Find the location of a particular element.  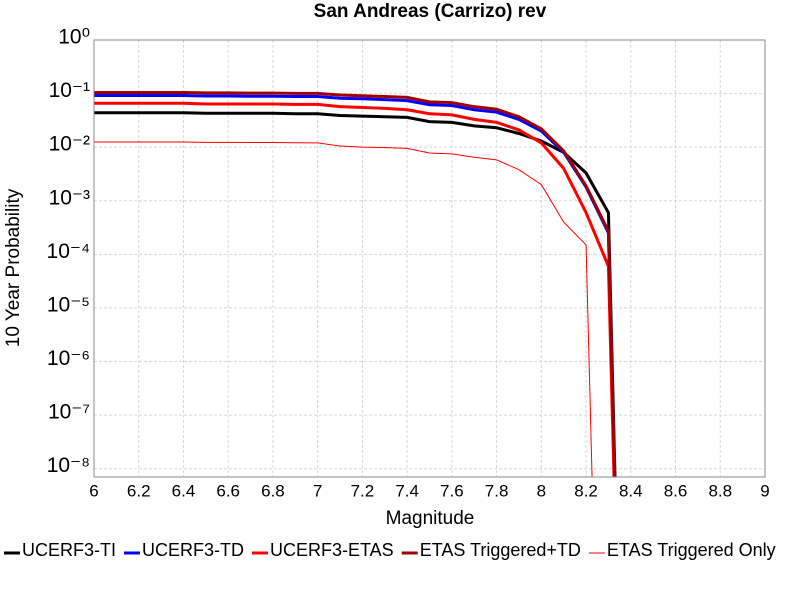

legend-item: UCERF3-ETAS is located at coordinates (323, 550).